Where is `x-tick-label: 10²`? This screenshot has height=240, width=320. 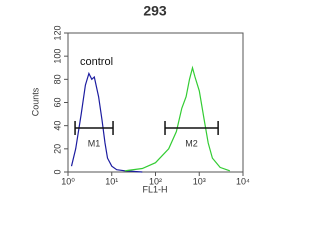 x-tick-label: 10² is located at coordinates (155, 181).